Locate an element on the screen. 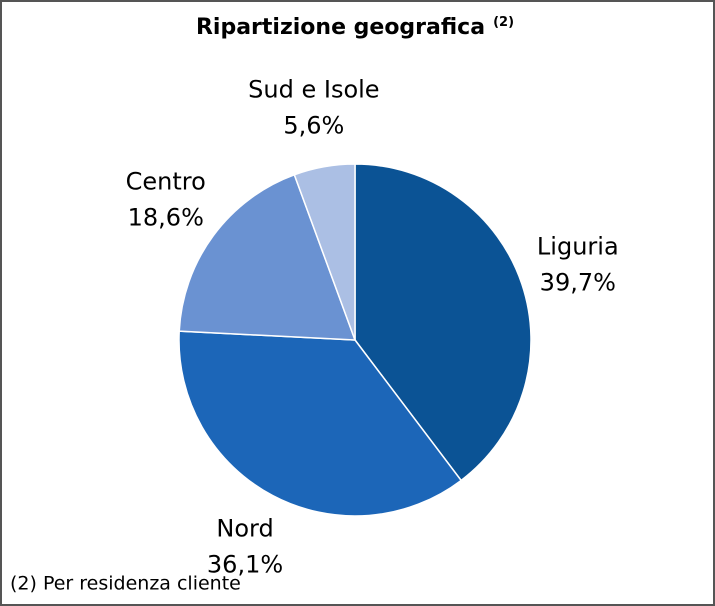 The height and width of the screenshot is (606, 715). slice-category-label: Centro is located at coordinates (166, 182).